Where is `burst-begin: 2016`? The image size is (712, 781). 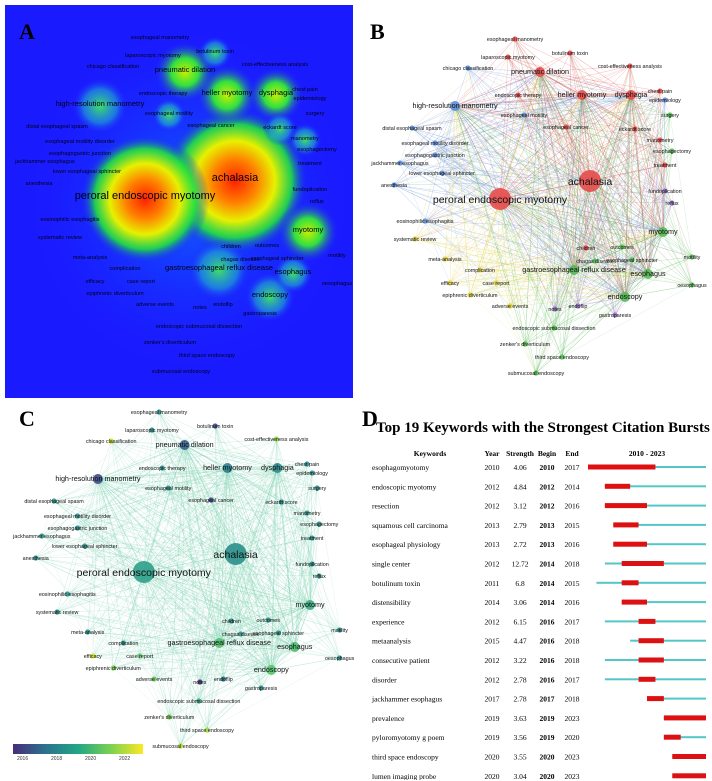 burst-begin: 2016 is located at coordinates (547, 679).